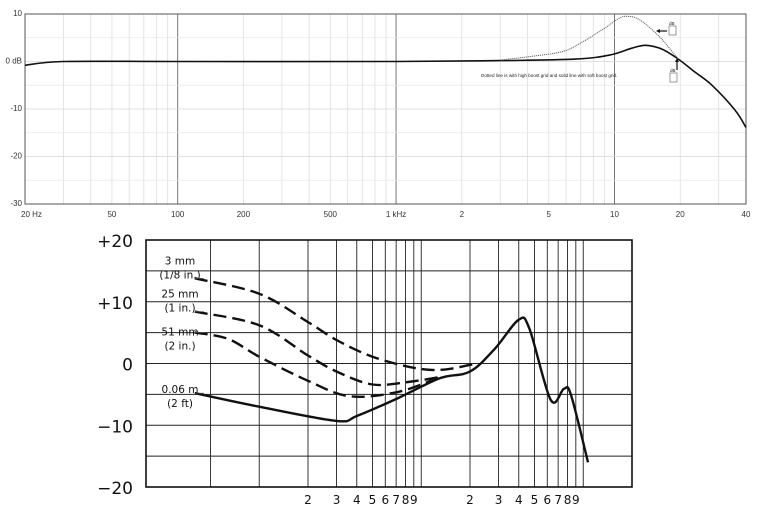 The height and width of the screenshot is (512, 768). What do you see at coordinates (672, 23) in the screenshot?
I see `marker-label-top: dB` at bounding box center [672, 23].